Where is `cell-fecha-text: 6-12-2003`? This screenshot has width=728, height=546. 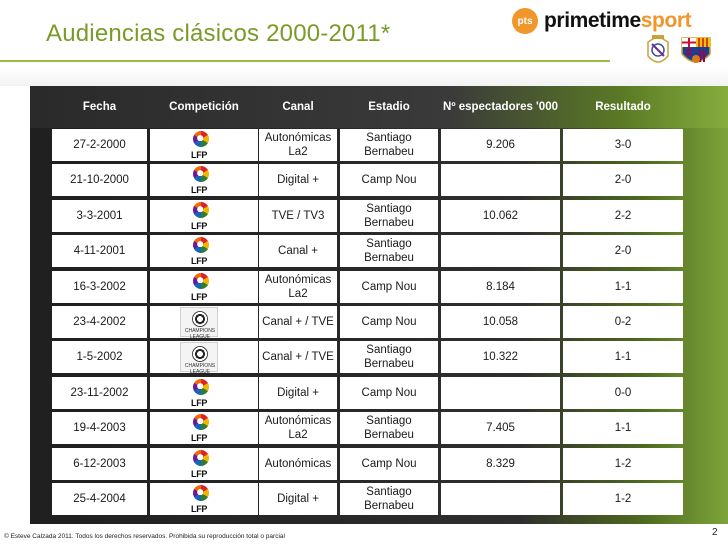 cell-fecha-text: 6-12-2003 is located at coordinates (99, 464).